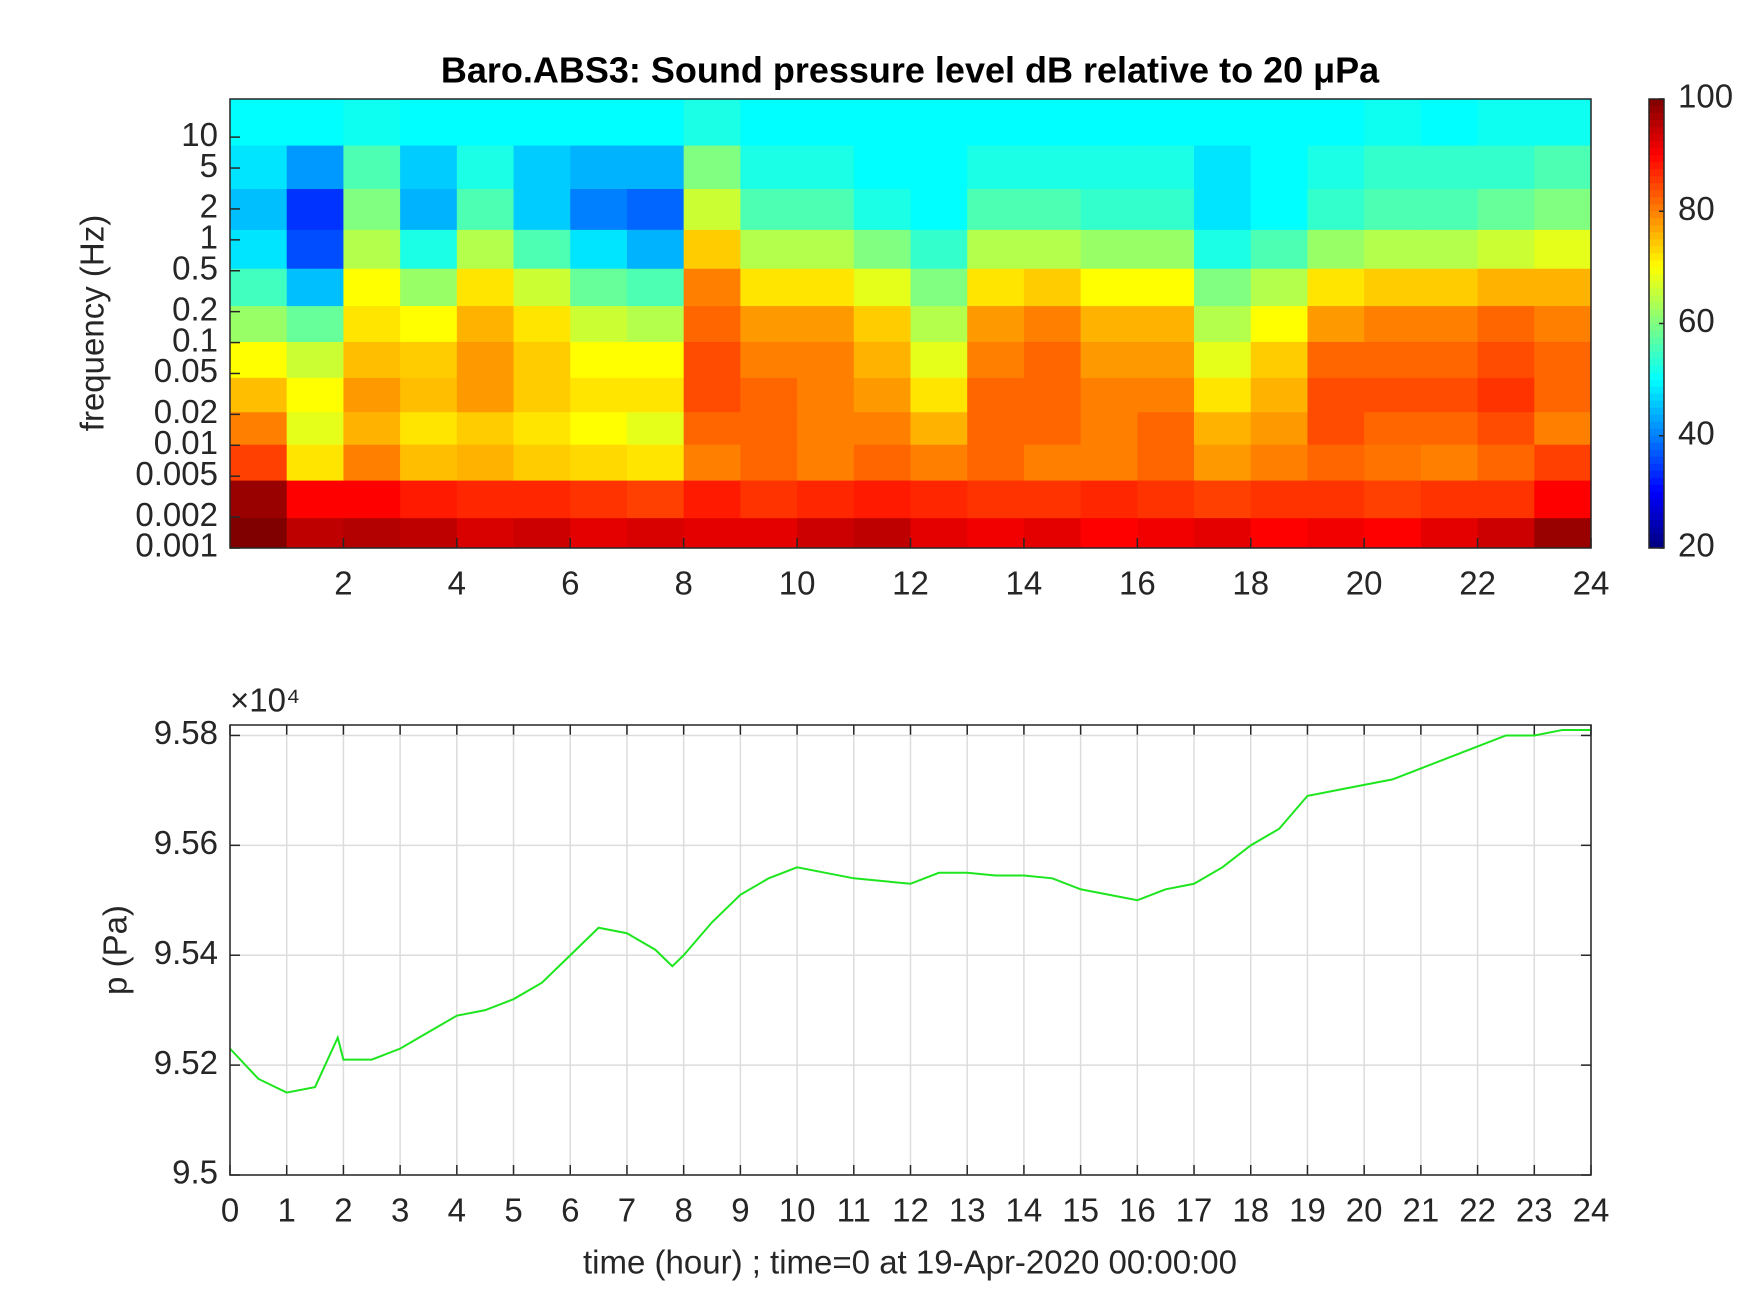 This screenshot has width=1750, height=1313. Describe the element at coordinates (186, 411) in the screenshot. I see `y-tick-label: 0.02` at that location.